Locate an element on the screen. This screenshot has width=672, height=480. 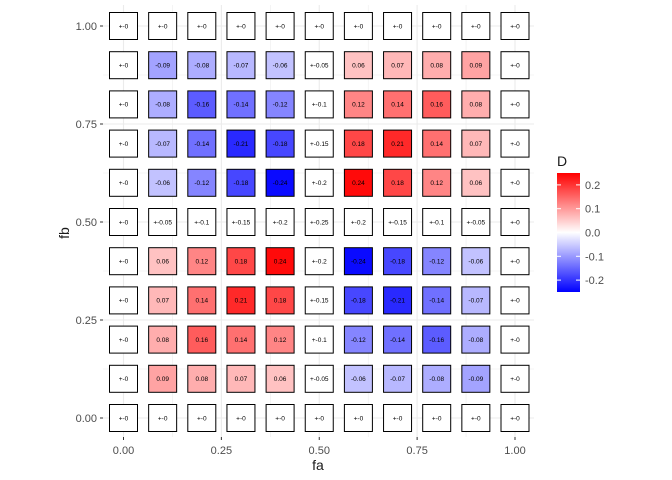
cell-value-label: -0.06 is located at coordinates (162, 183).